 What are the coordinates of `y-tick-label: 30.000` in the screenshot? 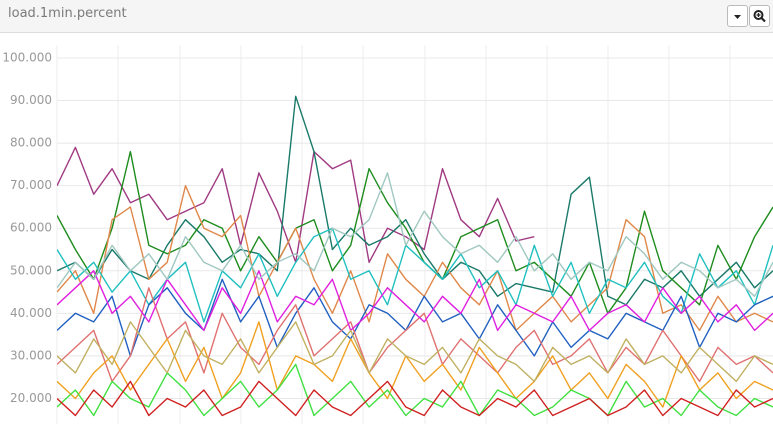 It's located at (31, 355).